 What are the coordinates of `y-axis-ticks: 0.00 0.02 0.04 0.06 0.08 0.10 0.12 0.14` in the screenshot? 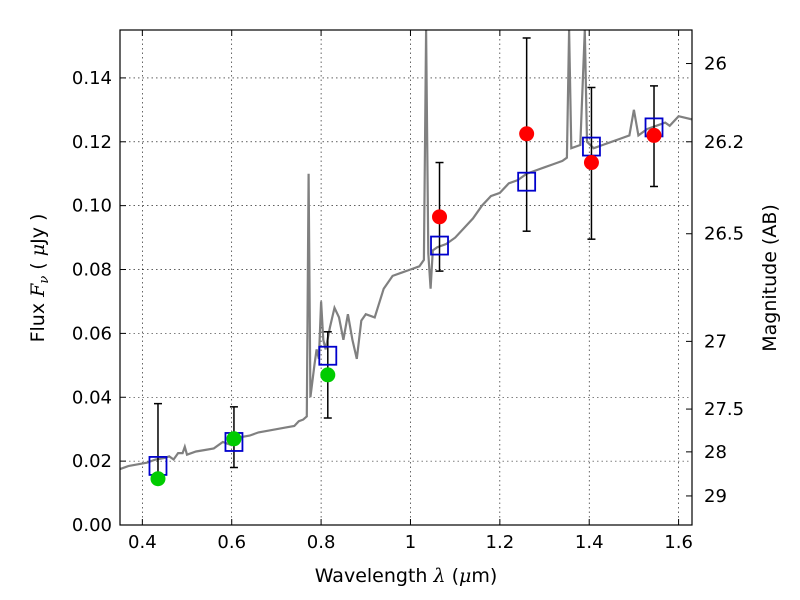 It's located at (99, 302).